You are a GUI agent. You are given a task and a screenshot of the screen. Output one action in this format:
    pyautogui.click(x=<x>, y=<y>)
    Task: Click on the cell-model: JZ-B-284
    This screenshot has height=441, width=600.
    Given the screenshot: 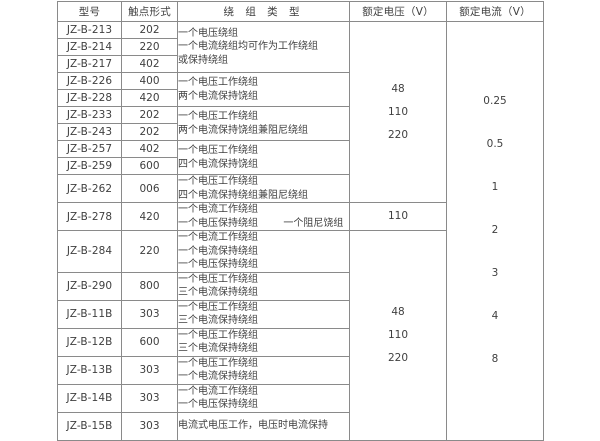 What is the action you would take?
    pyautogui.click(x=89, y=251)
    